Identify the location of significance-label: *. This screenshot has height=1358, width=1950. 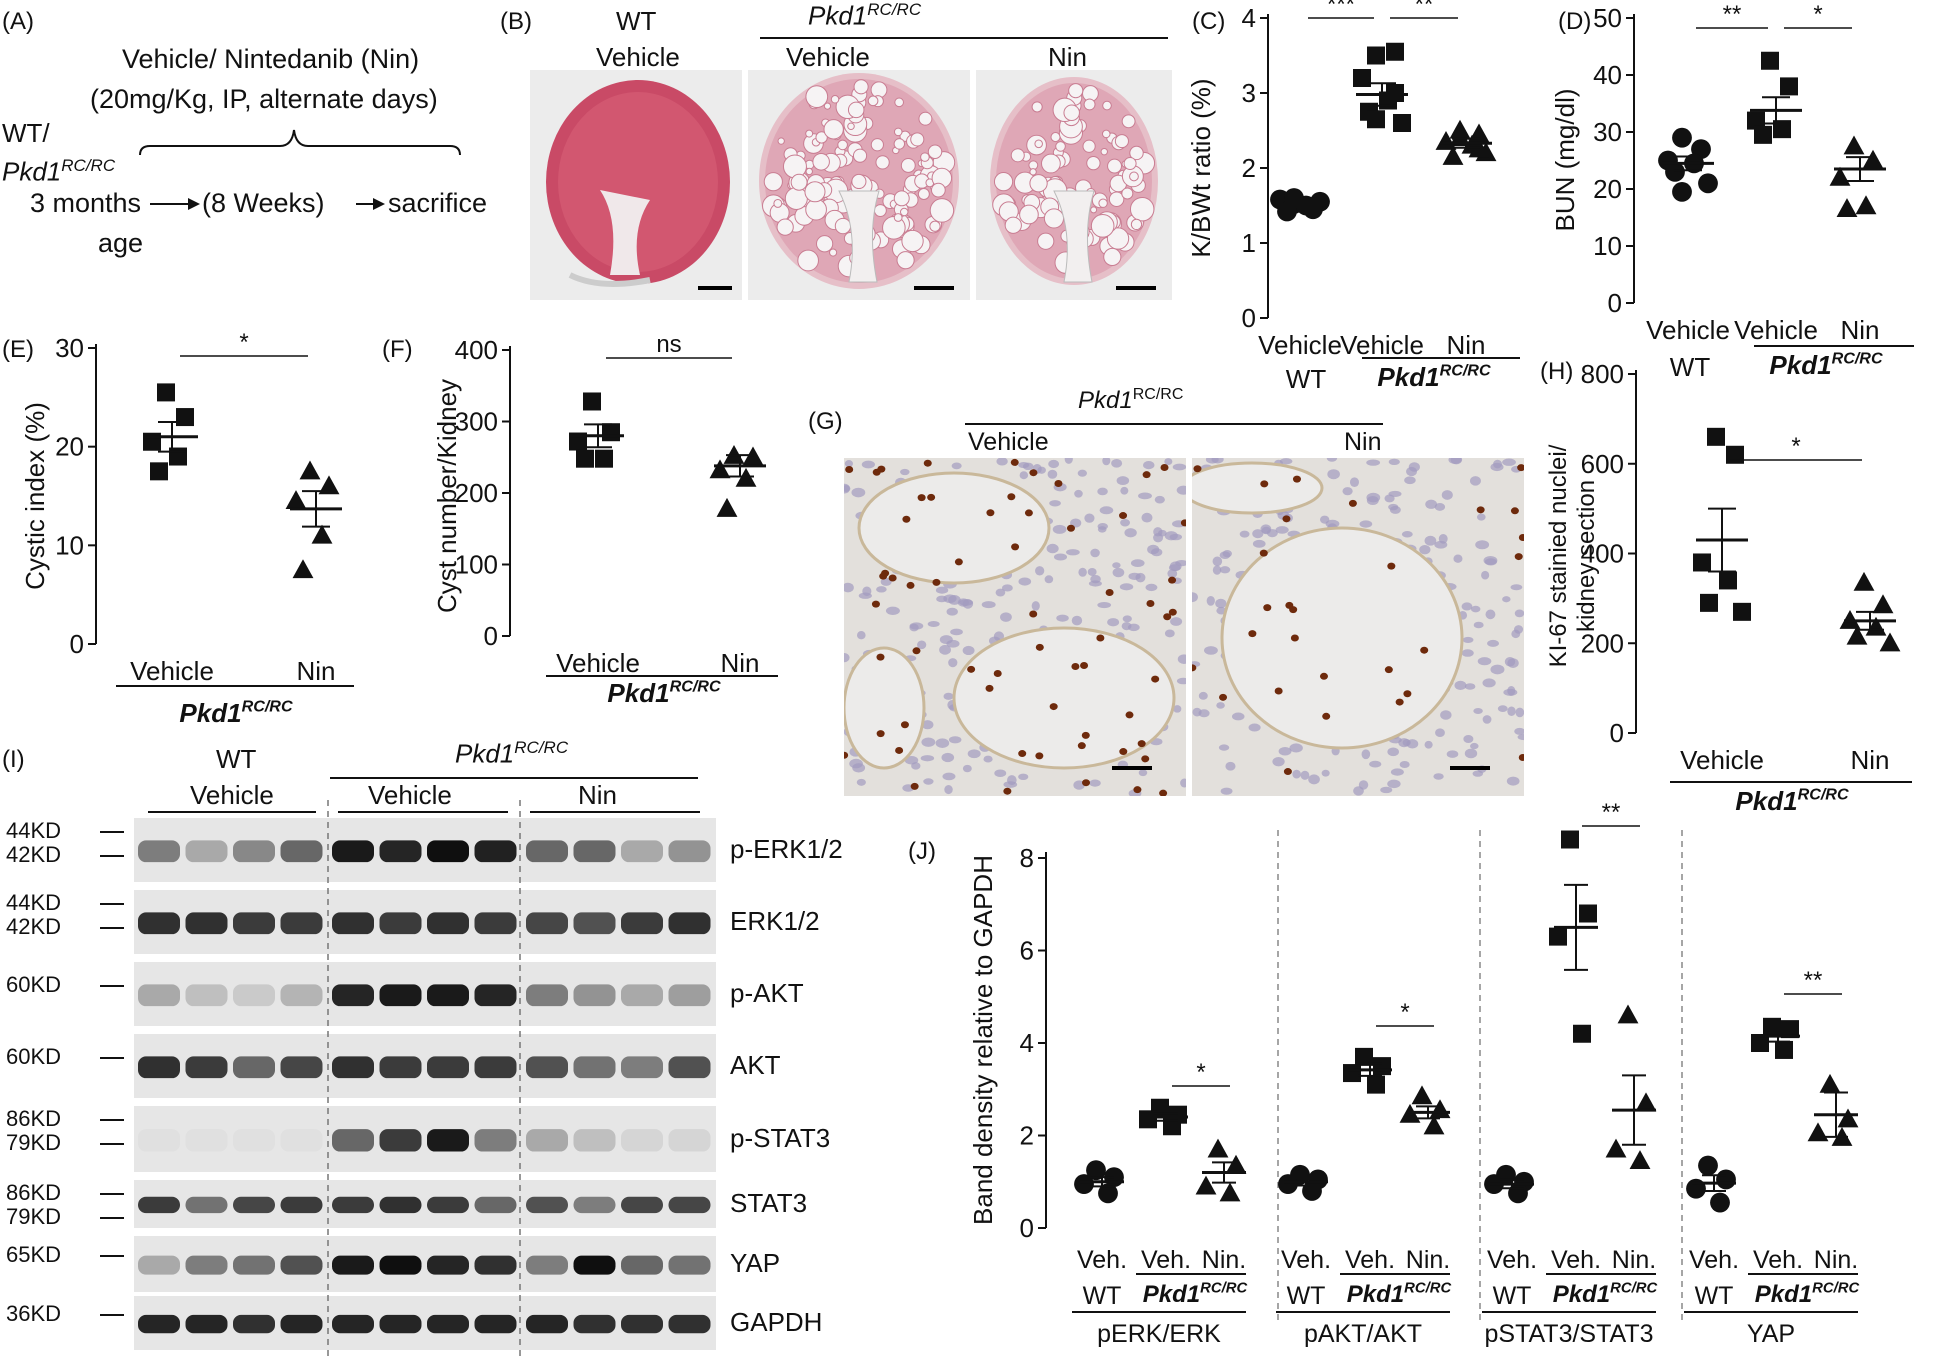
(1404, 1012).